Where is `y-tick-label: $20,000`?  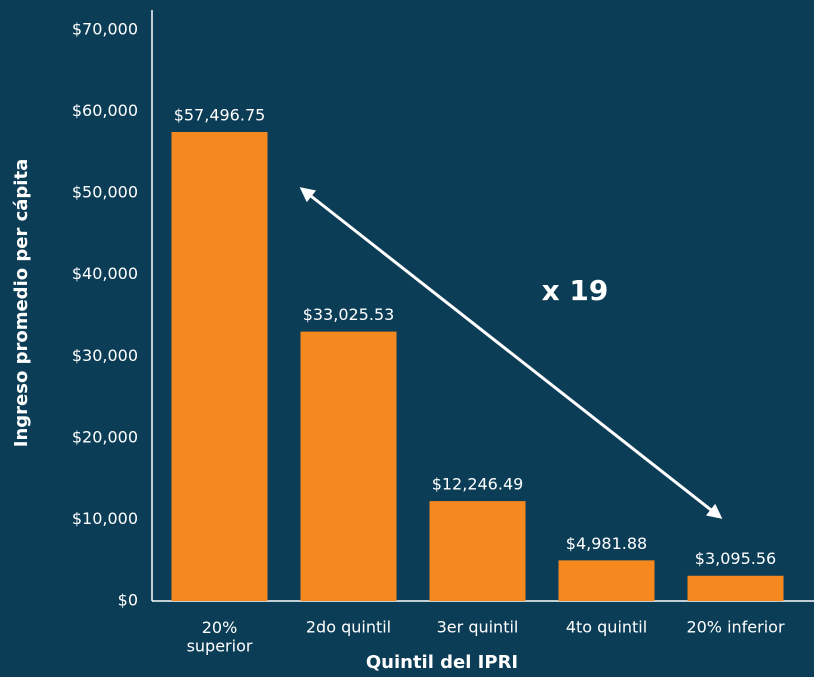
y-tick-label: $20,000 is located at coordinates (105, 436).